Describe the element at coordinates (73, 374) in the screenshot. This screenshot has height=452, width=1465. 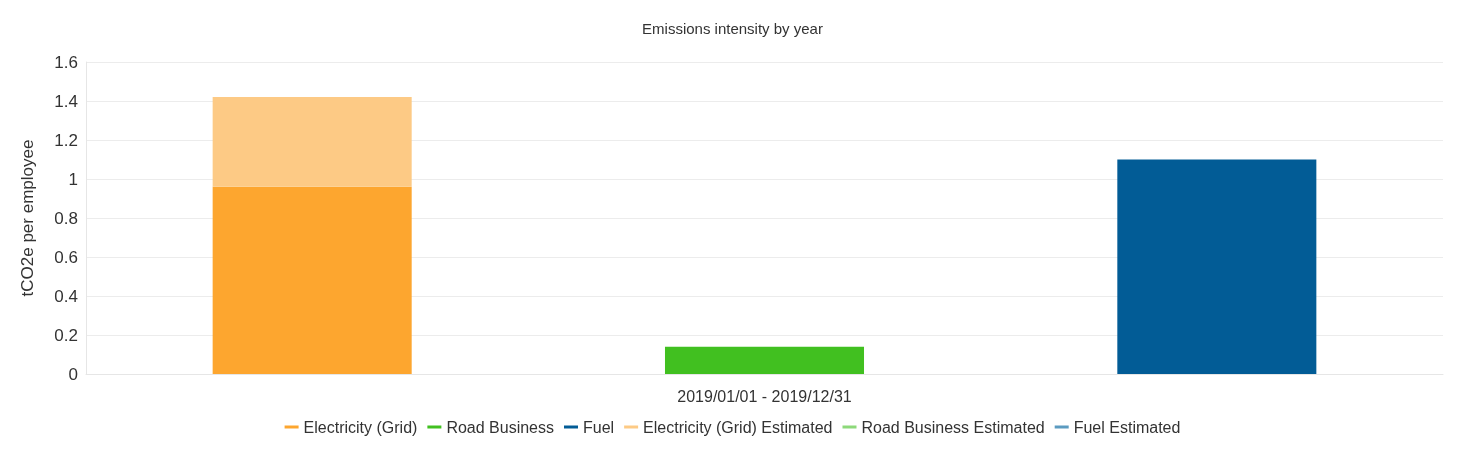
I see `y-tick-label: 0` at that location.